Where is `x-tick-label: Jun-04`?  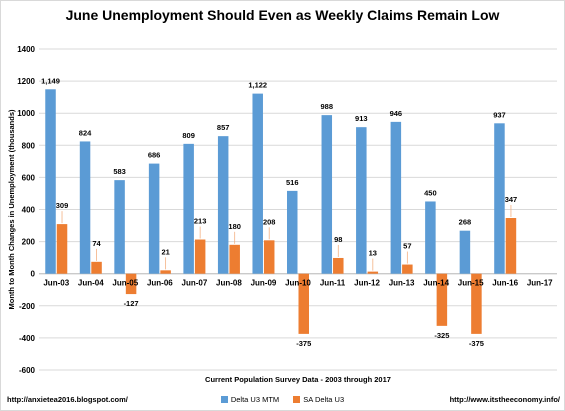
x-tick-label: Jun-04 is located at coordinates (91, 283).